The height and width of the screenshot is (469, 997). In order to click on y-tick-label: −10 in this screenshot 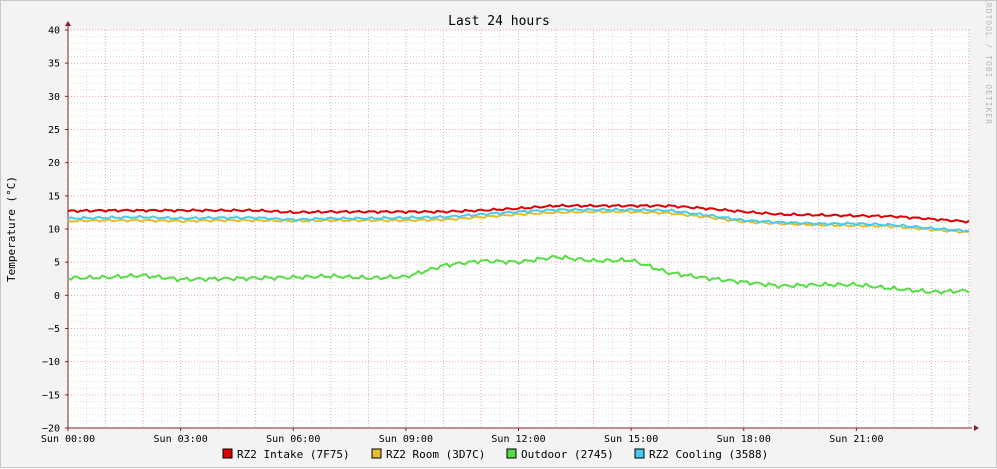, I will do `click(51, 362)`.